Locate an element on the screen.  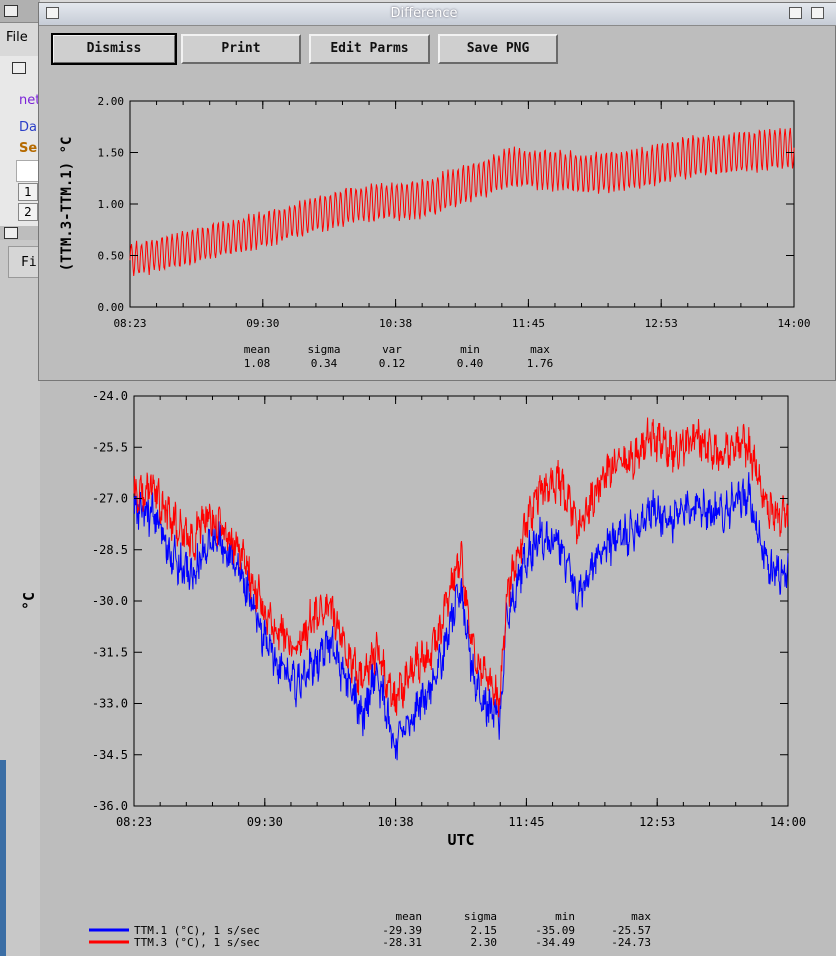
y-tick-label: -34.5 is located at coordinates (110, 755).